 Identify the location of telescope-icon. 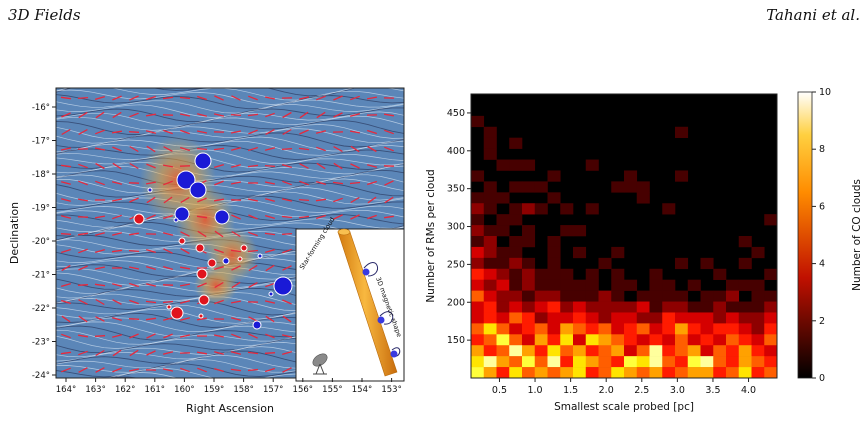
(320, 364).